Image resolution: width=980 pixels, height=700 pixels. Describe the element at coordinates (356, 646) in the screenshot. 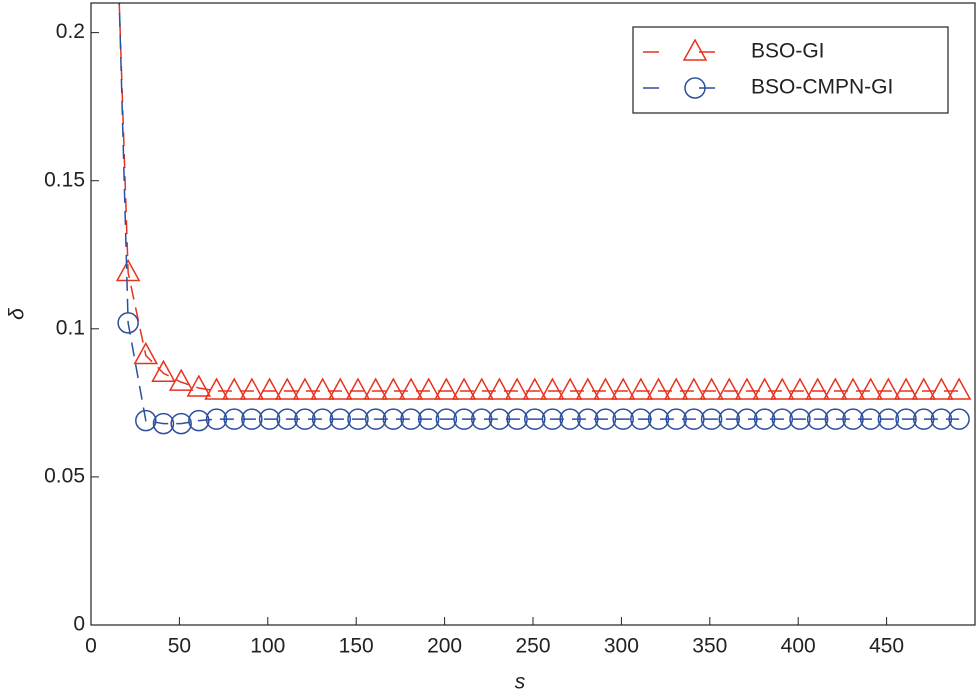

I see `x-tick-label: 150` at that location.